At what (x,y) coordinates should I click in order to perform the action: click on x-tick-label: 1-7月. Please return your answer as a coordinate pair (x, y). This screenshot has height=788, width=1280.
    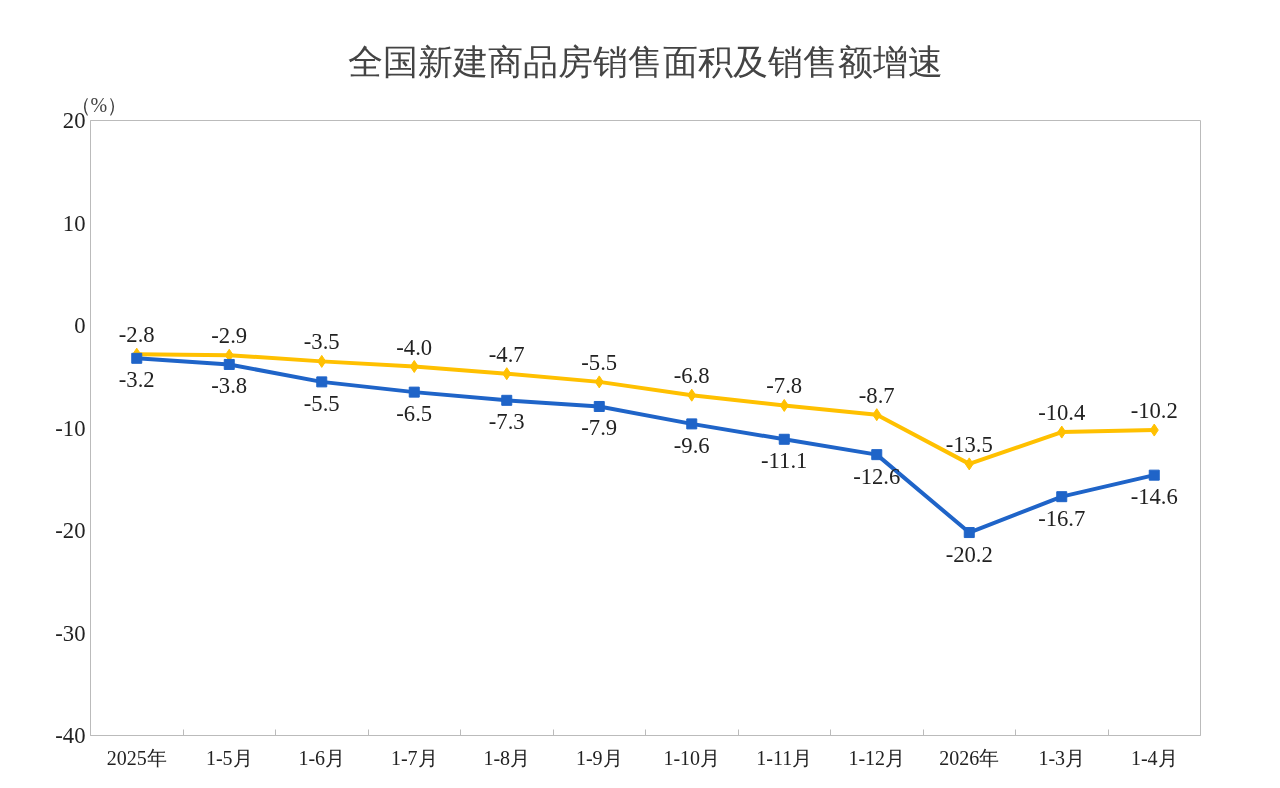
    Looking at the image, I should click on (414, 757).